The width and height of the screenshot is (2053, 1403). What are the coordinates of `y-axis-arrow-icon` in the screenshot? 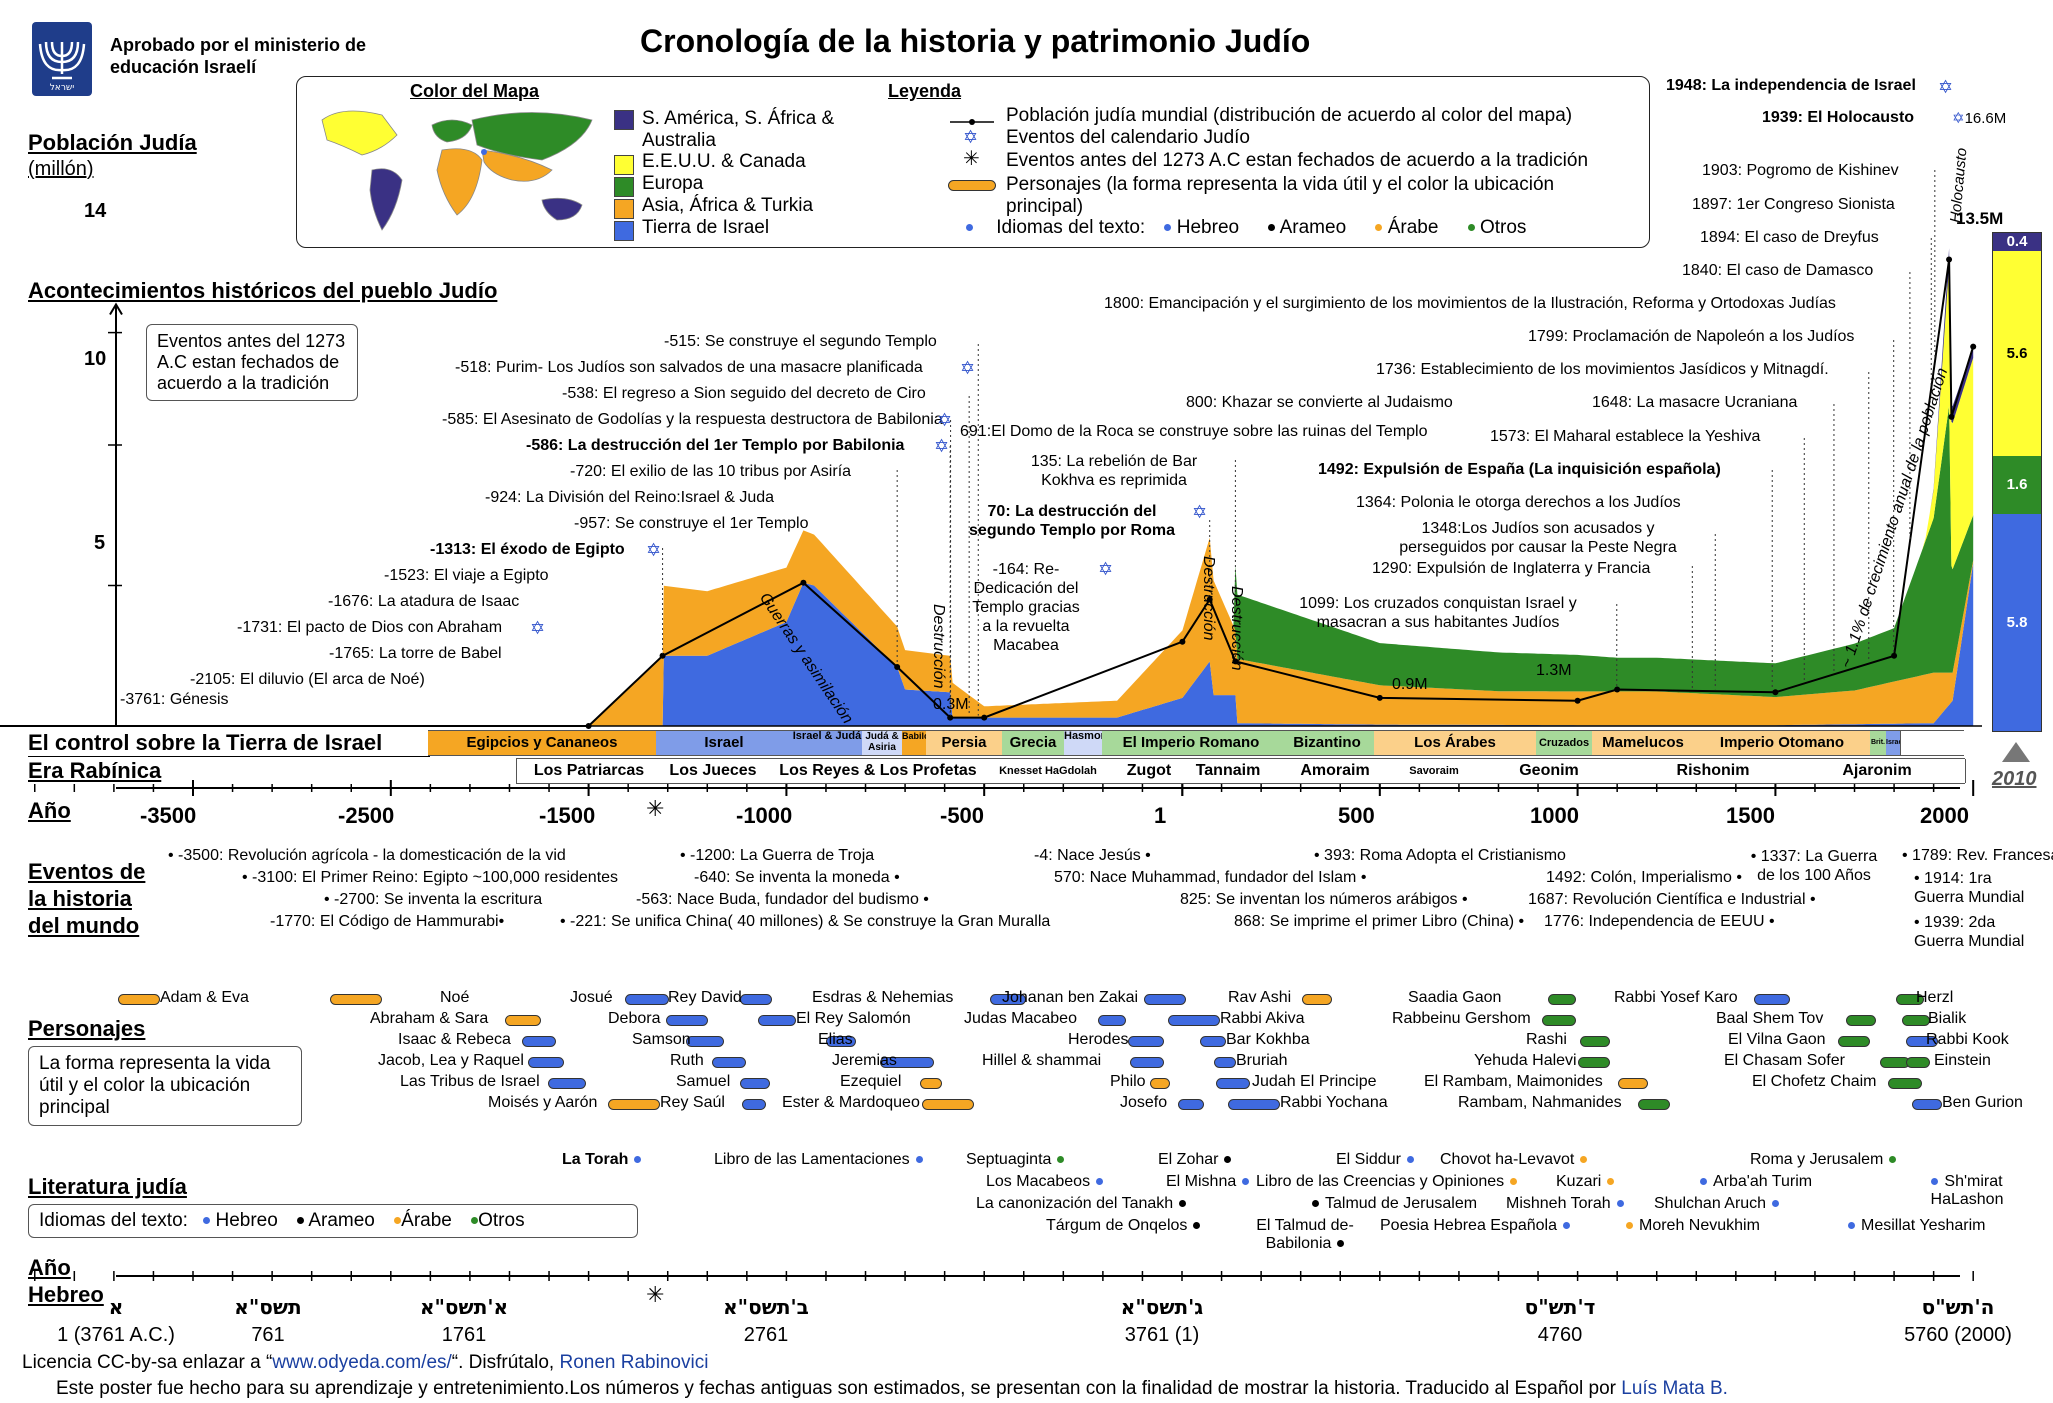 It's located at (116, 309).